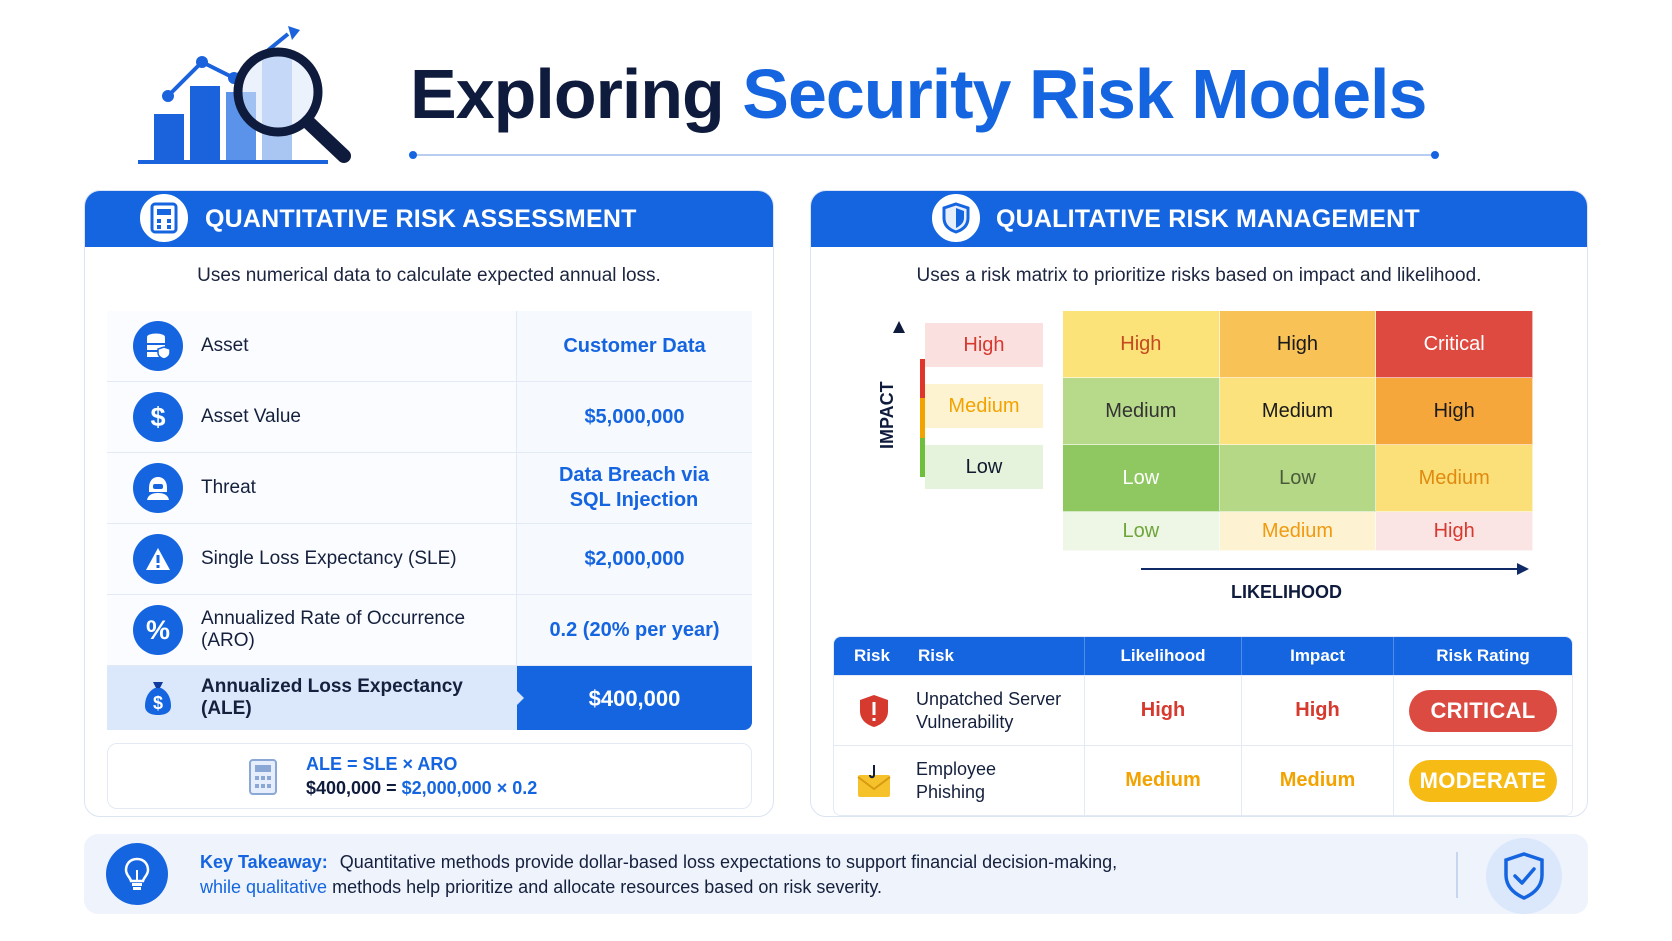  Describe the element at coordinates (1163, 780) in the screenshot. I see `likelihood-value: Medium` at that location.